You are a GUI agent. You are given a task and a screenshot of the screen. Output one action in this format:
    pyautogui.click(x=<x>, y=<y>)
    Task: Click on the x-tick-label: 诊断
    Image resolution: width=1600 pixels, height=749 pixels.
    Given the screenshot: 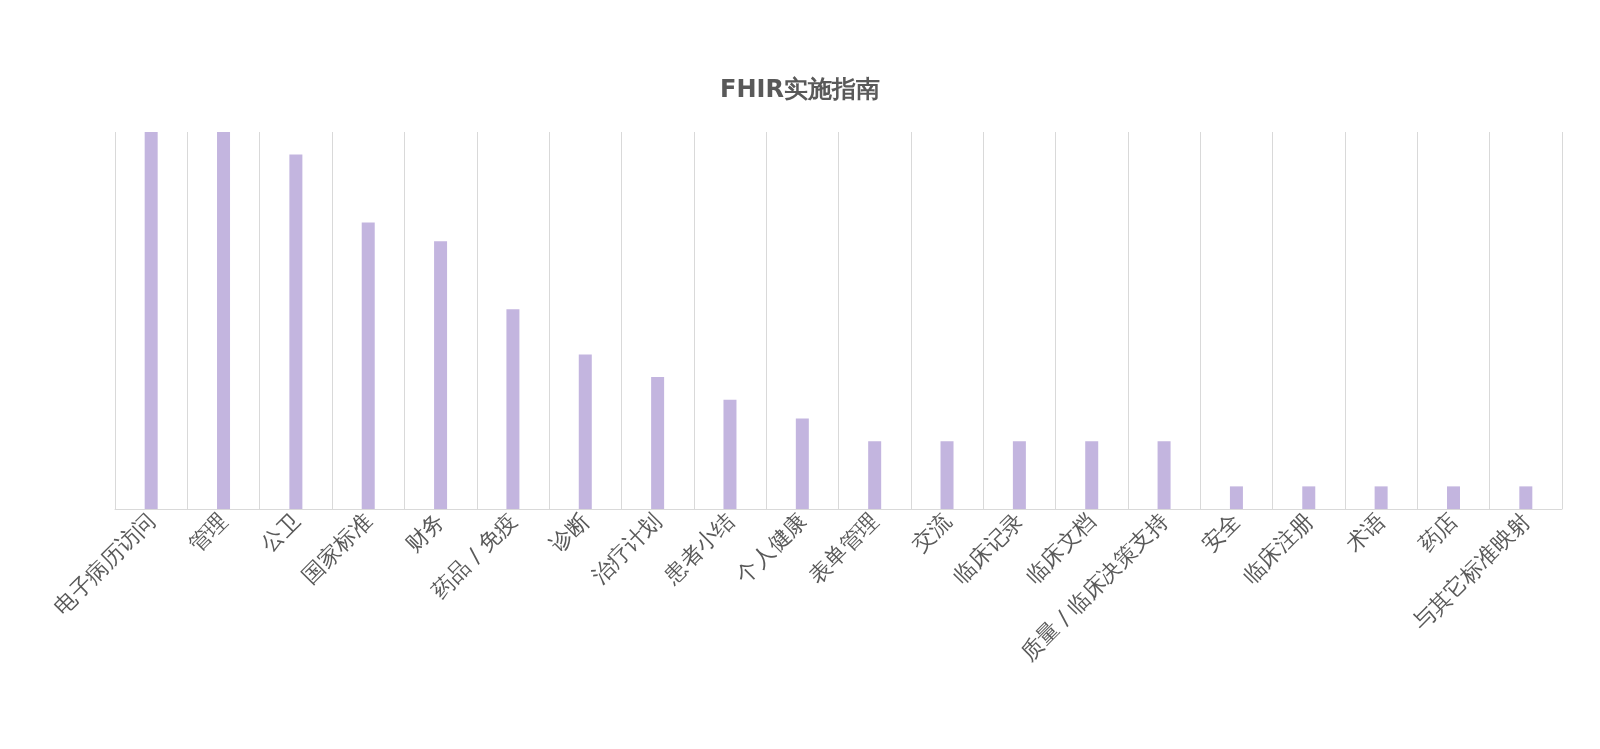 What is the action you would take?
    pyautogui.click(x=570, y=532)
    